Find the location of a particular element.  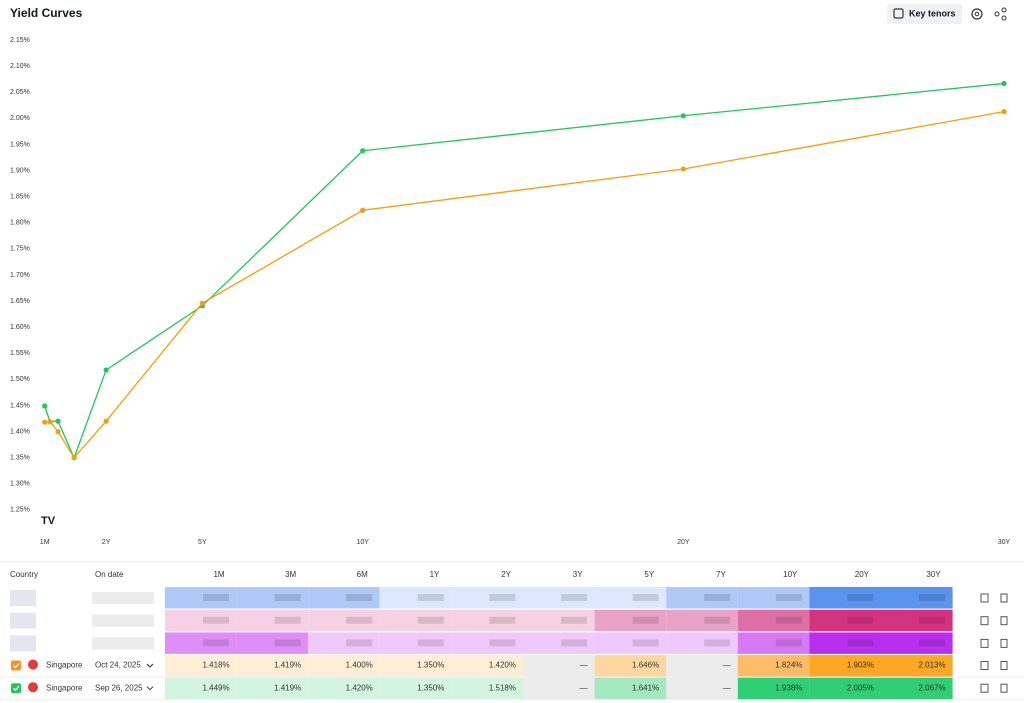

column-header: 2Y is located at coordinates (506, 574).